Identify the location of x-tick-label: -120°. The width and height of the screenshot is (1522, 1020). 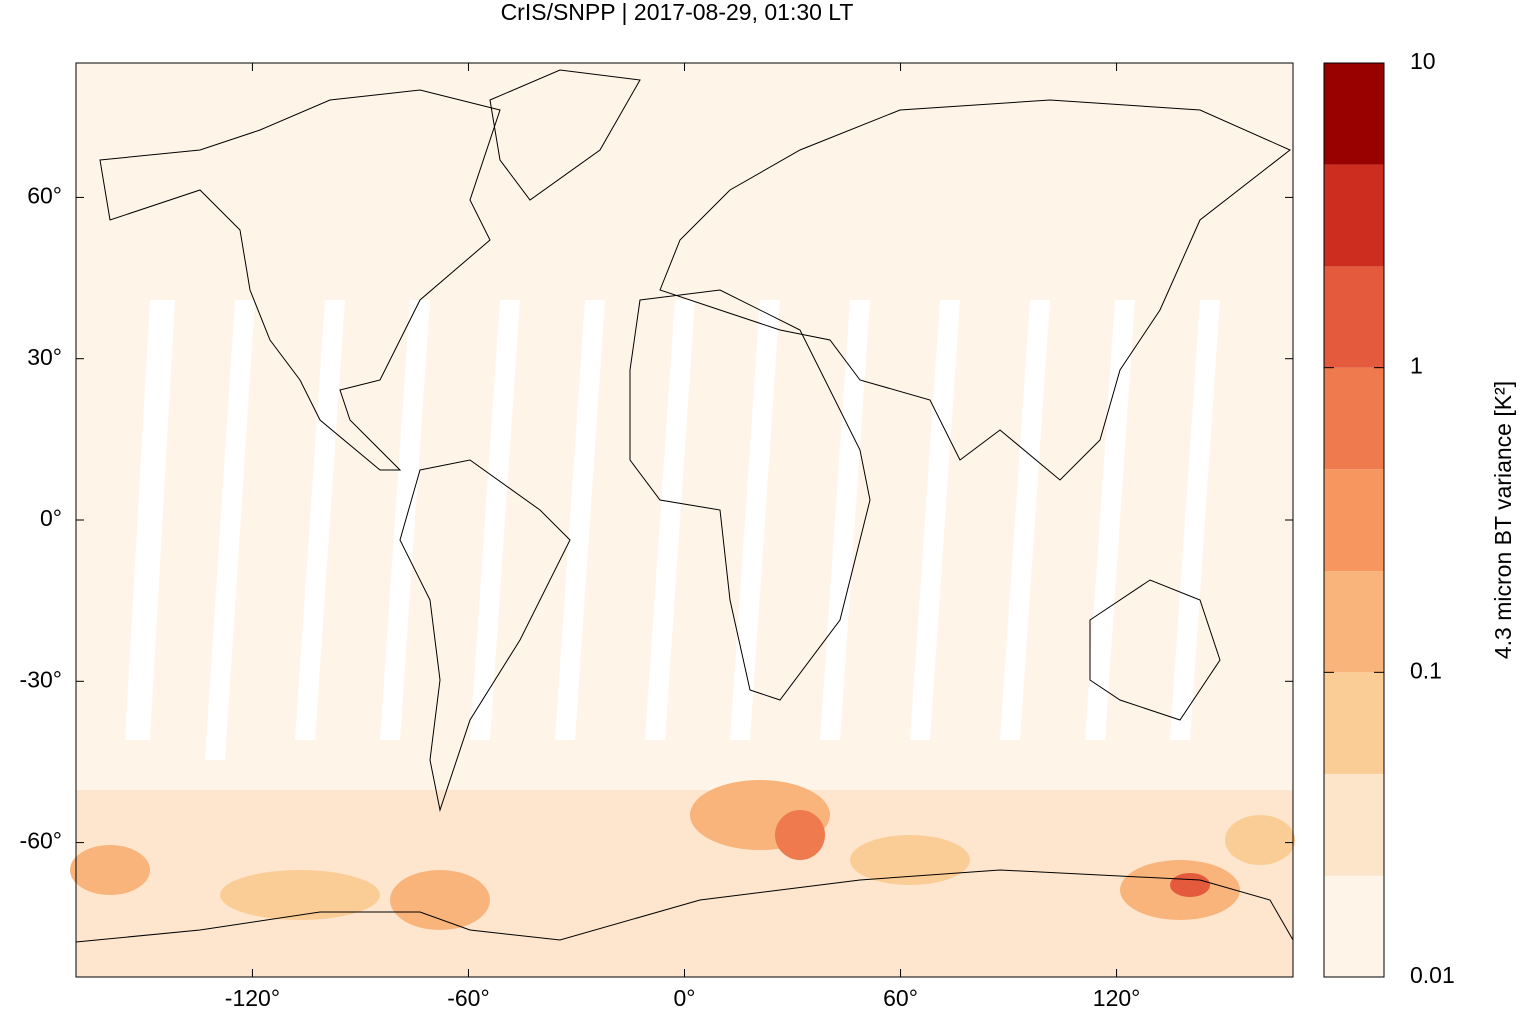
(252, 998).